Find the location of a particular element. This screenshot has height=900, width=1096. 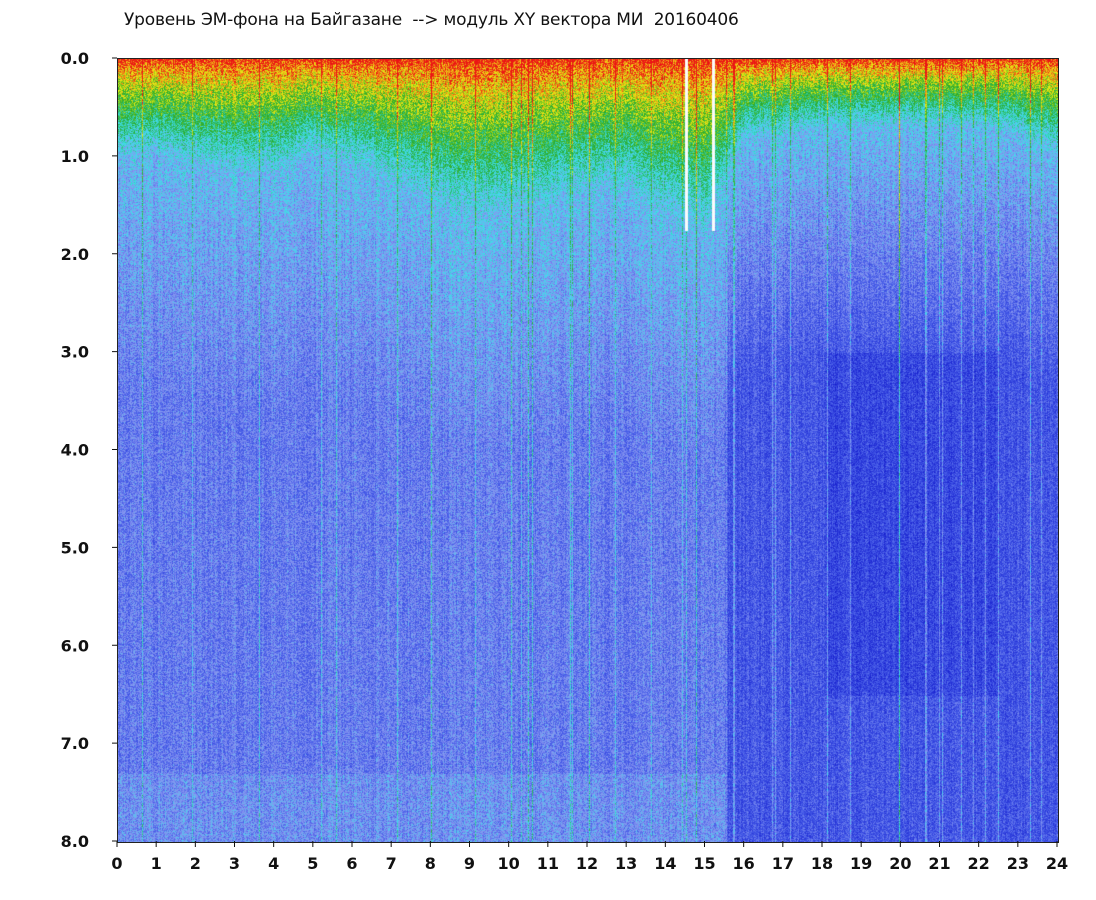

x-tick-label: 3 is located at coordinates (234, 863).